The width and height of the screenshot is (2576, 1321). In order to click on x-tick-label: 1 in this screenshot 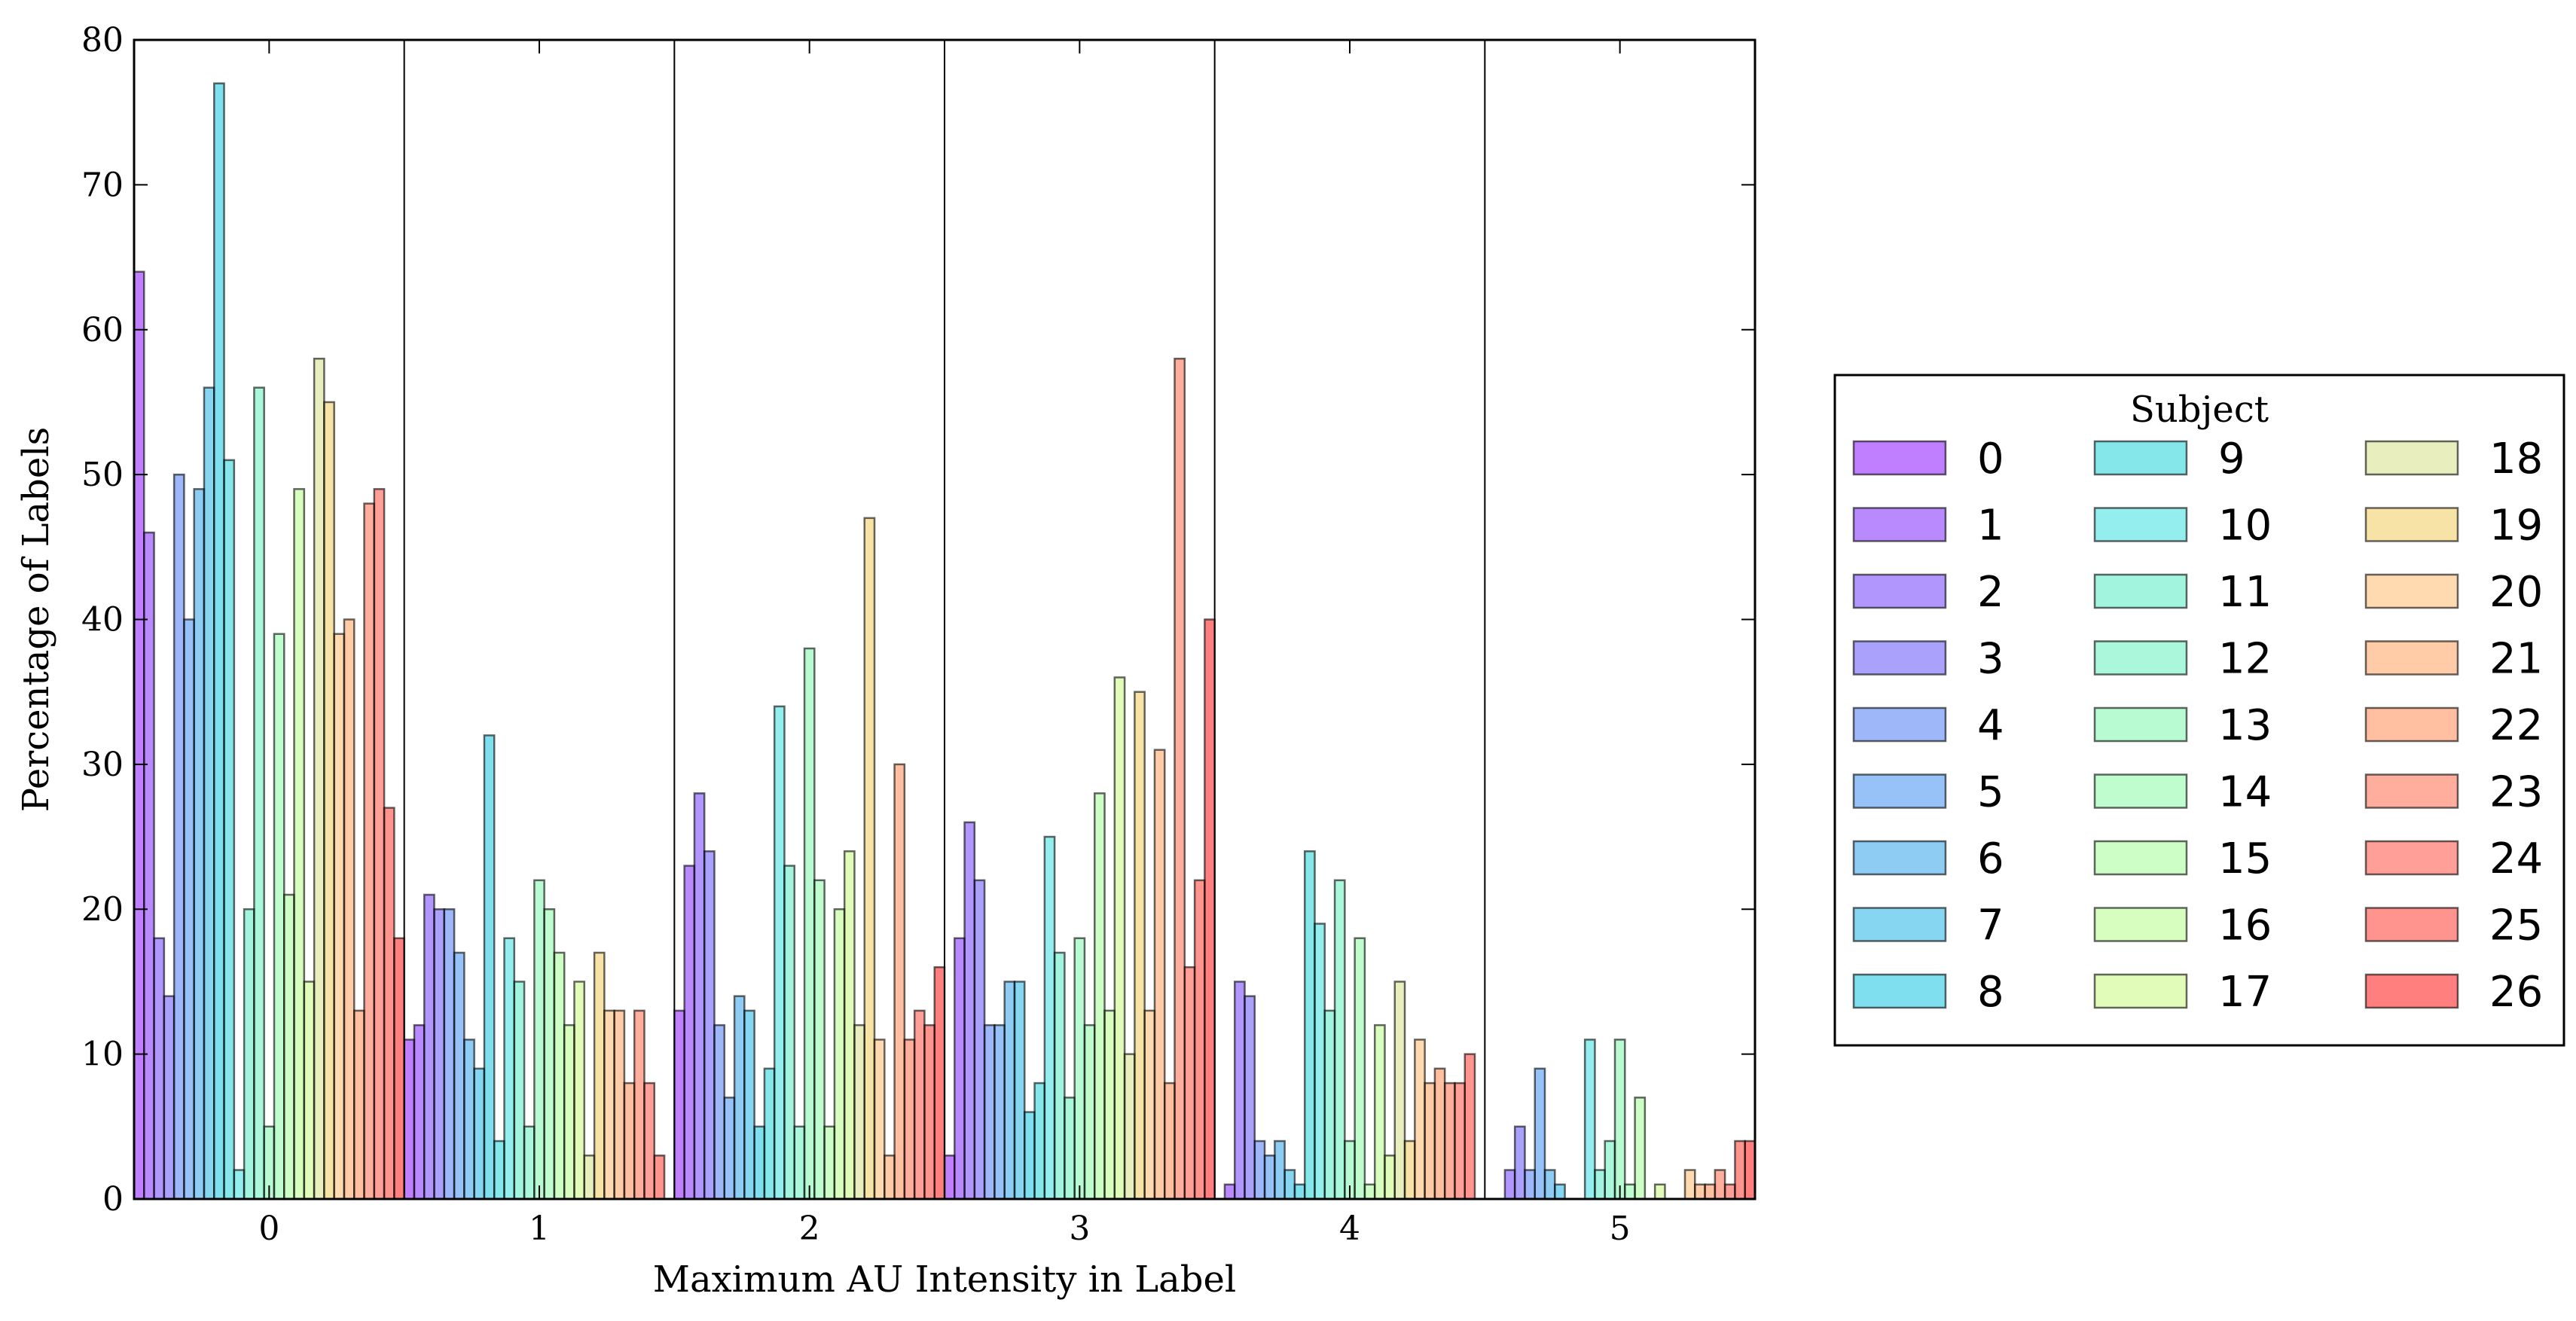, I will do `click(539, 1229)`.